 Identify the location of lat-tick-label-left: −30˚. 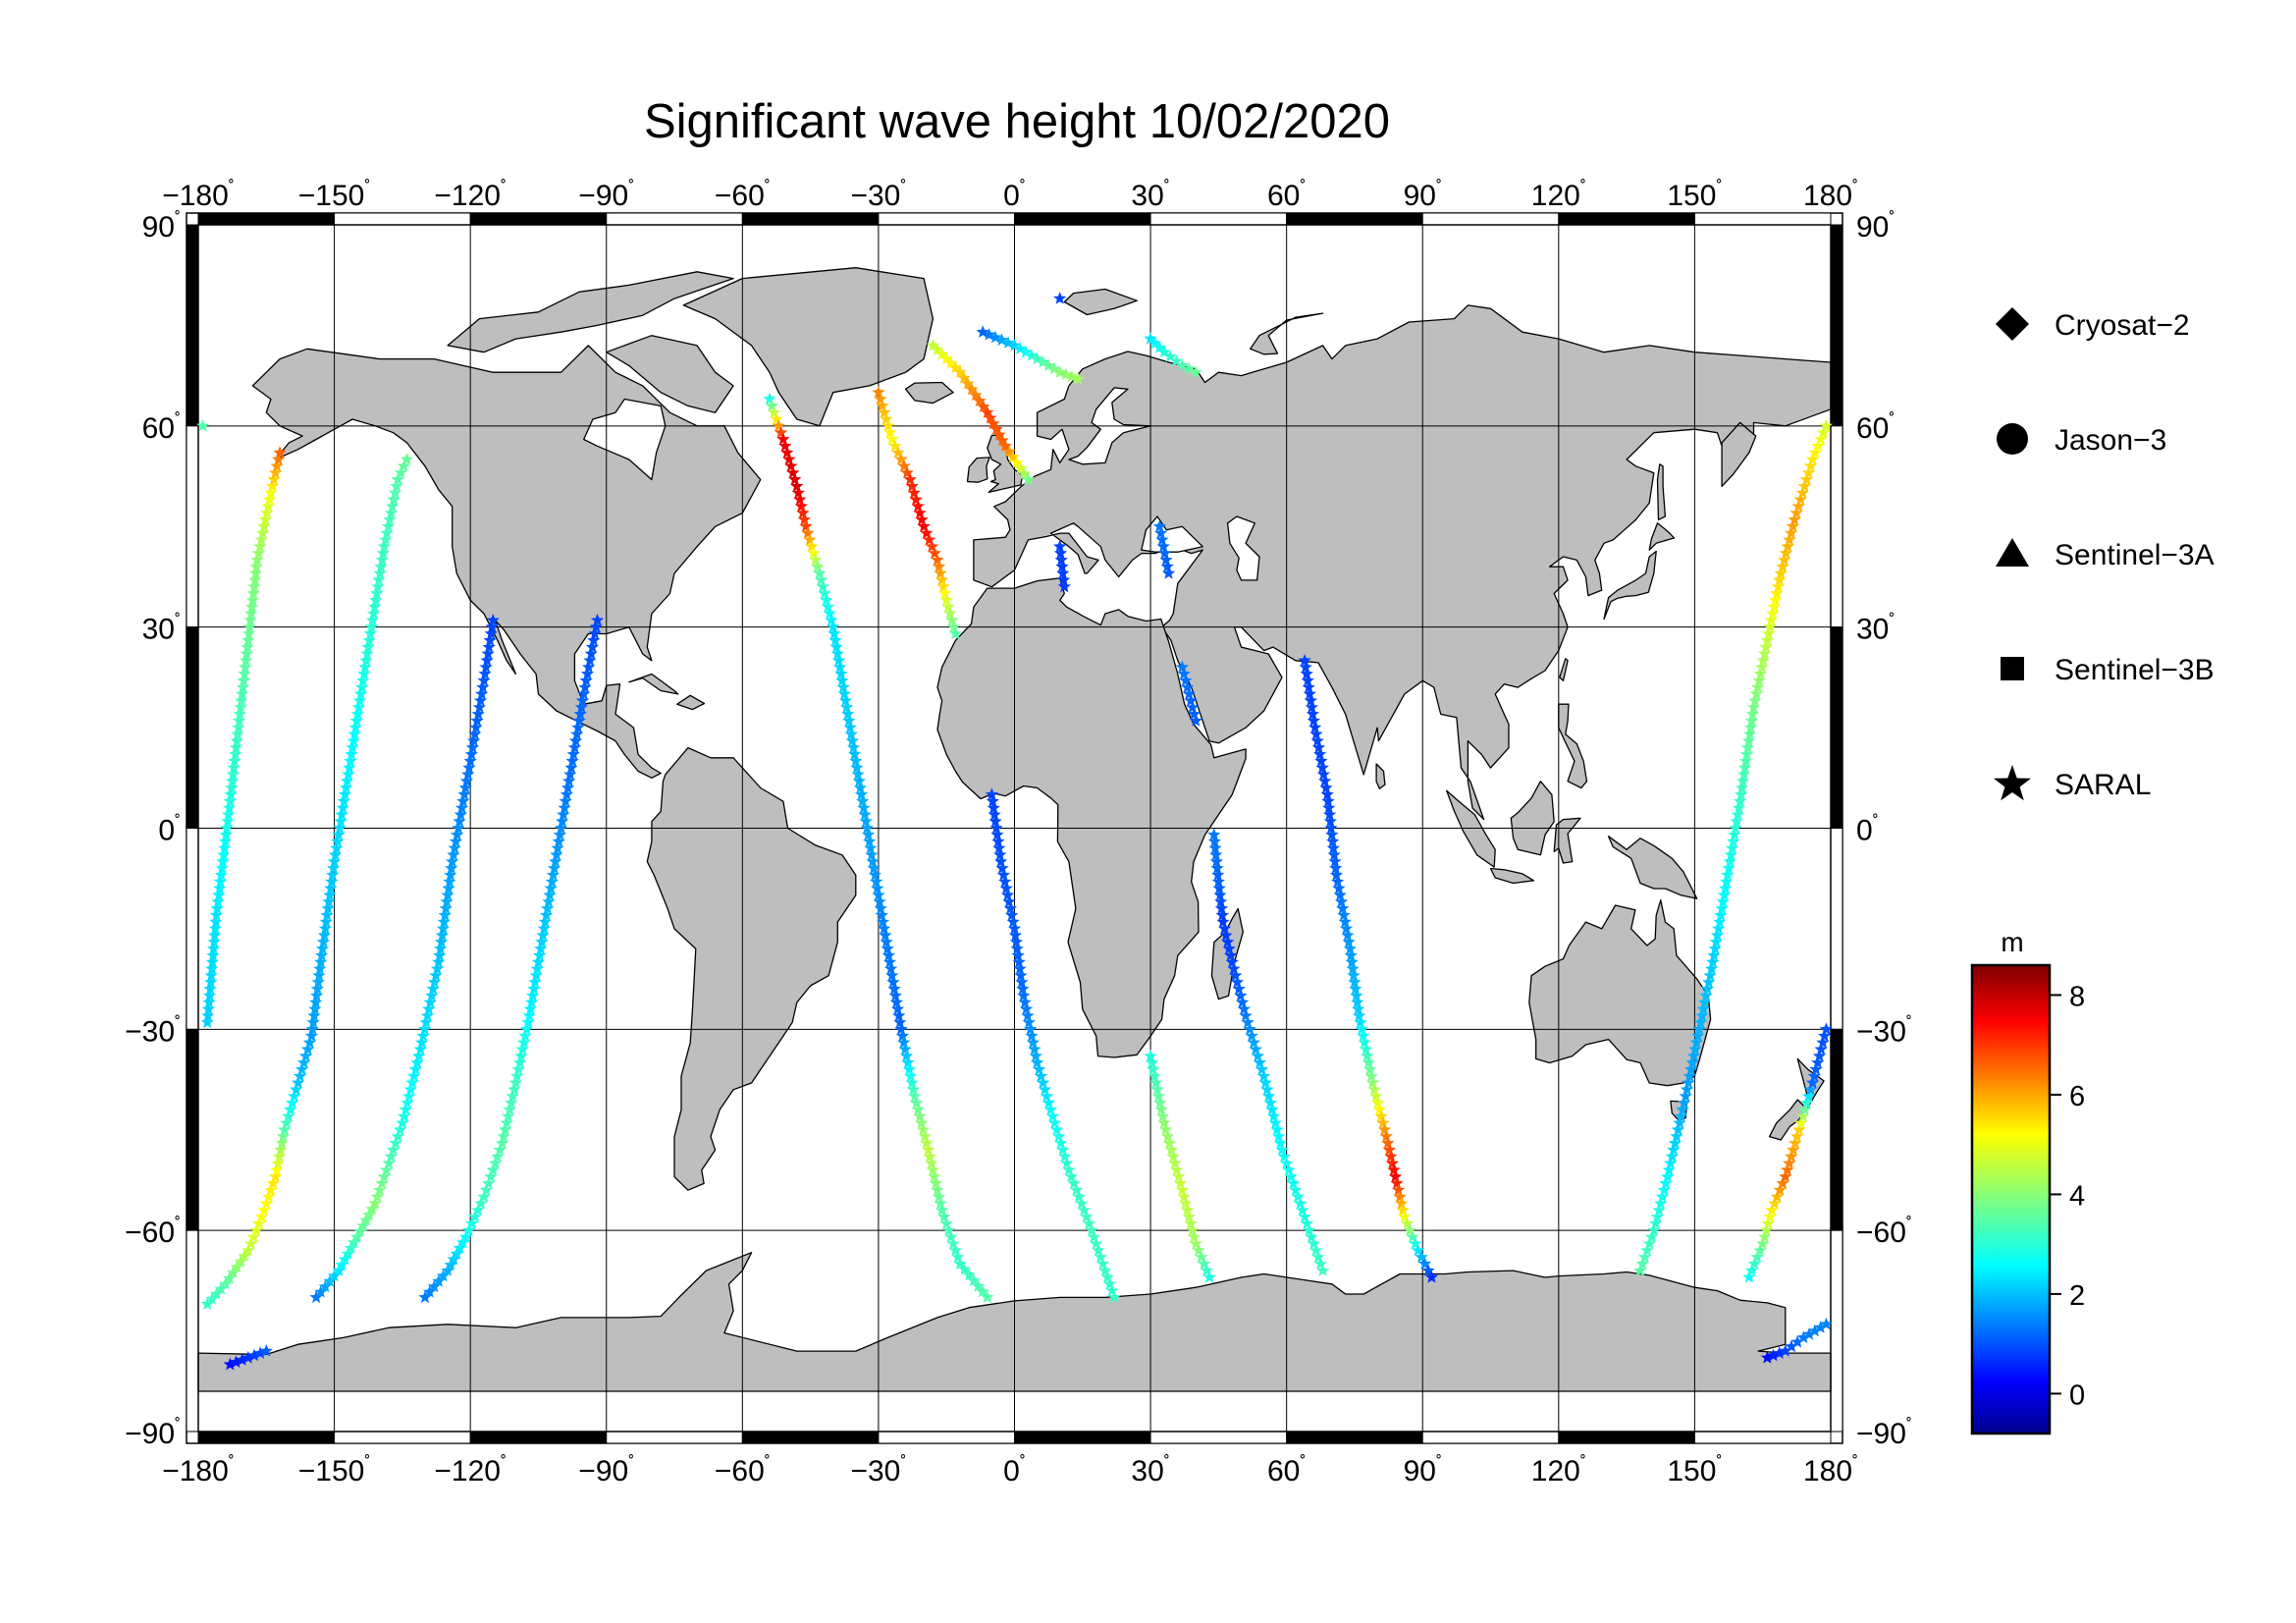
(153, 1030).